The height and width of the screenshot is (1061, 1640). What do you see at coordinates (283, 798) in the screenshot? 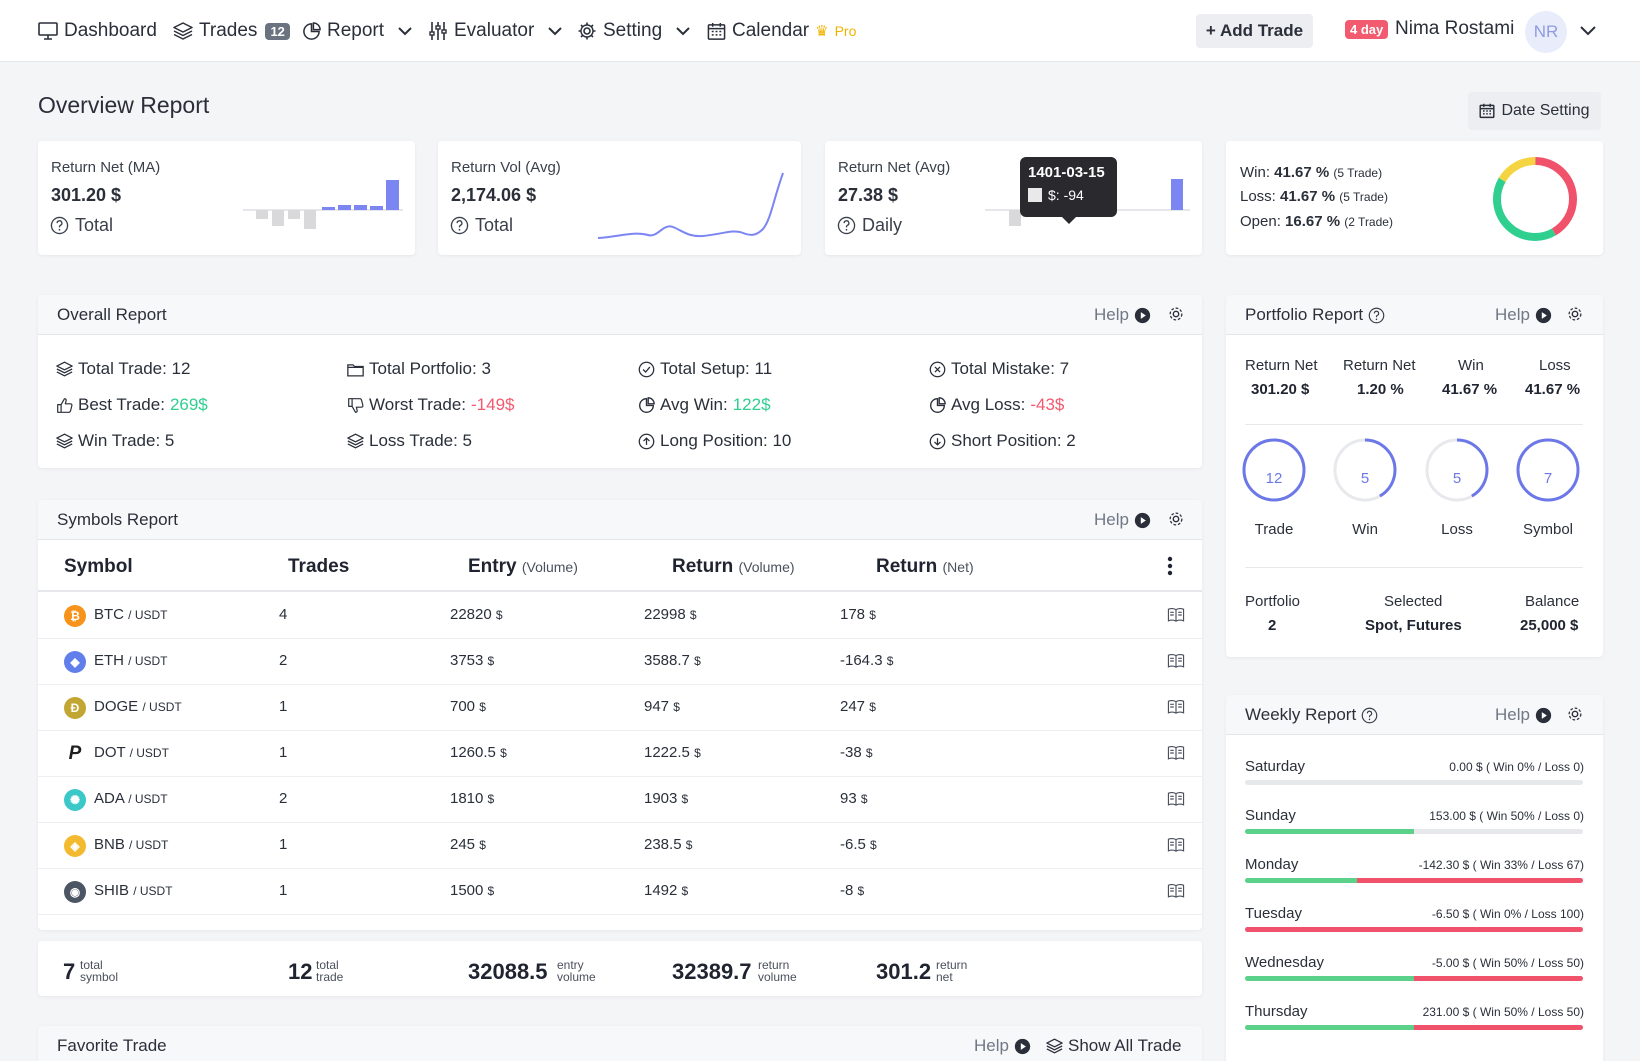
I see `trades-cell: 2` at bounding box center [283, 798].